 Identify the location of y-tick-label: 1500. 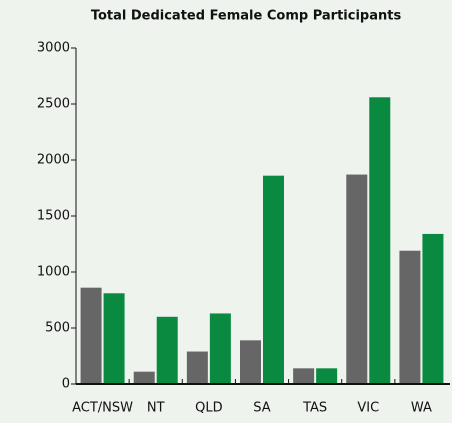
(53, 216).